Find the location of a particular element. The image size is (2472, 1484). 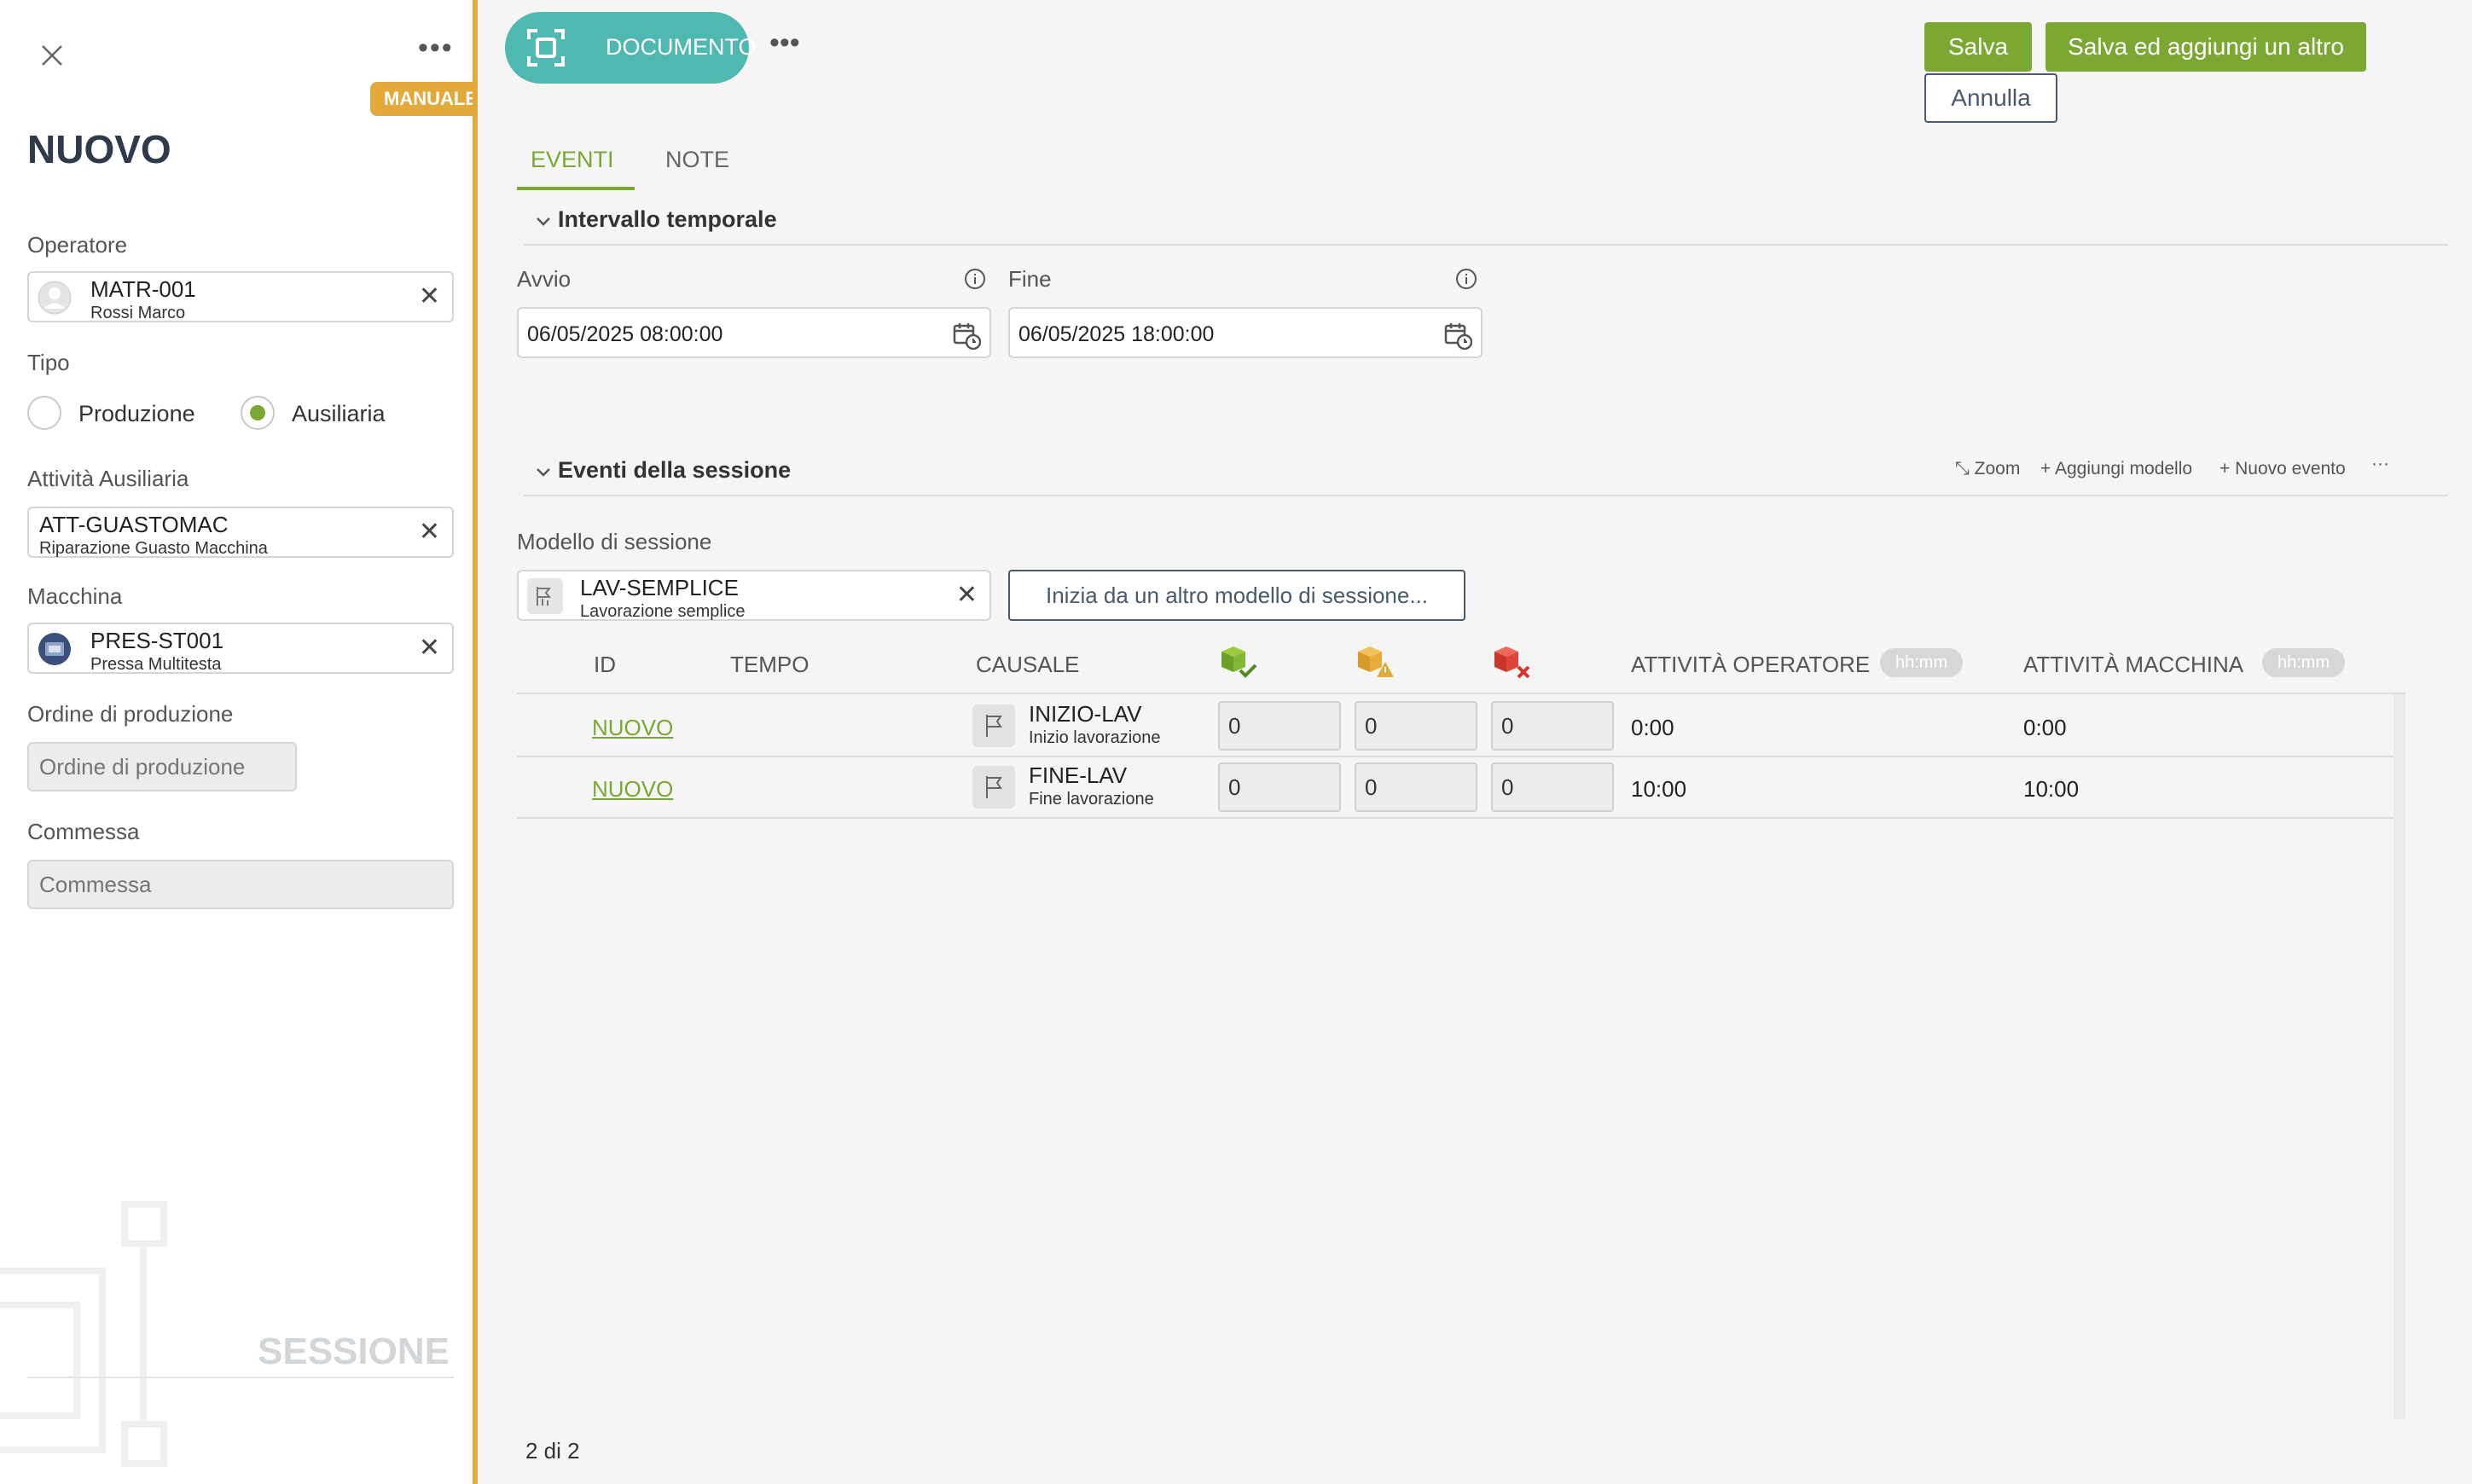

add-model-button: + Aggiungi modello is located at coordinates (2116, 469).